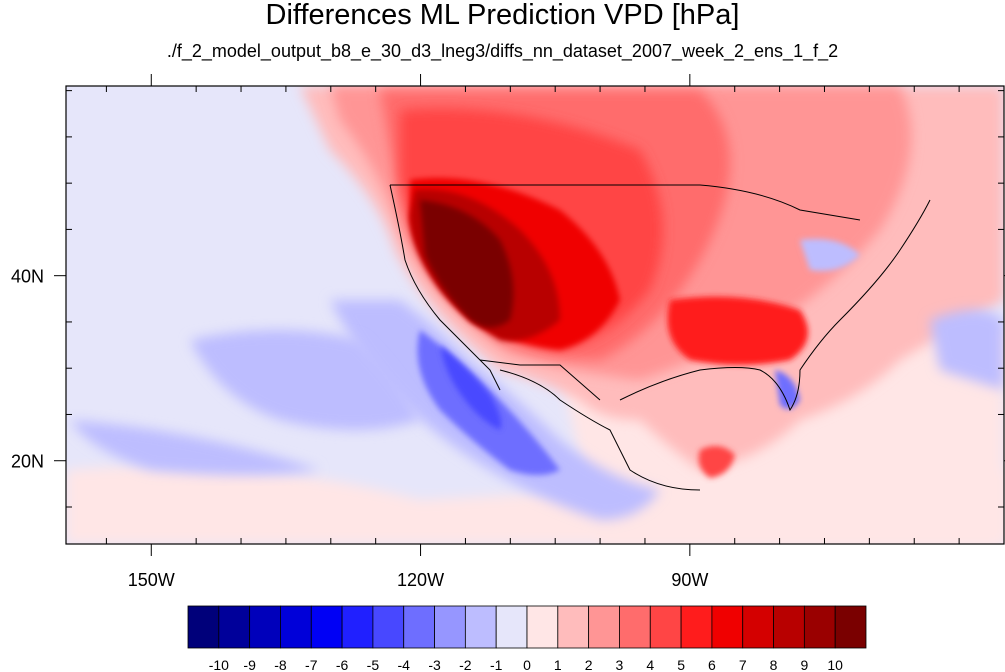  I want to click on colorbar-label: 0, so click(527, 664).